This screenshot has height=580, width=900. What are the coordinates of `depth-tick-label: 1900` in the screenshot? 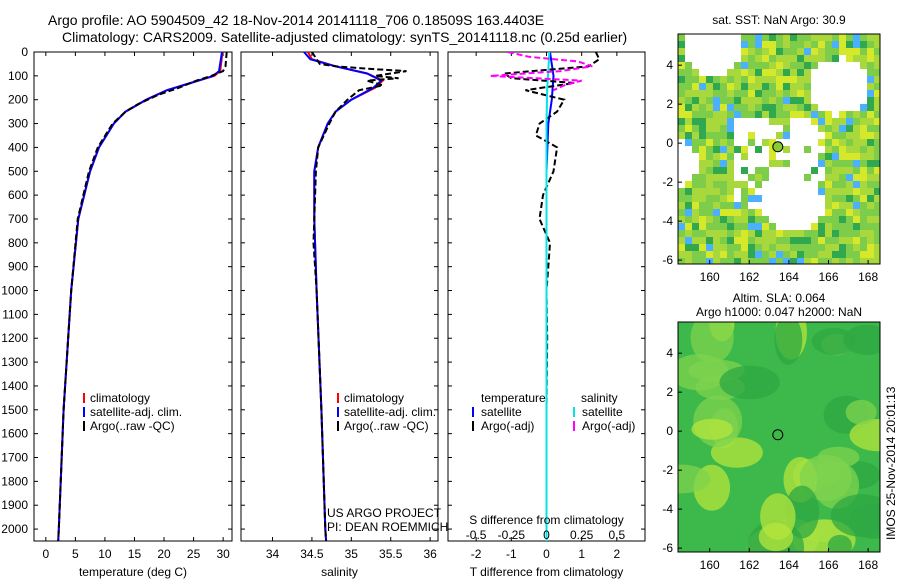 It's located at (14, 505).